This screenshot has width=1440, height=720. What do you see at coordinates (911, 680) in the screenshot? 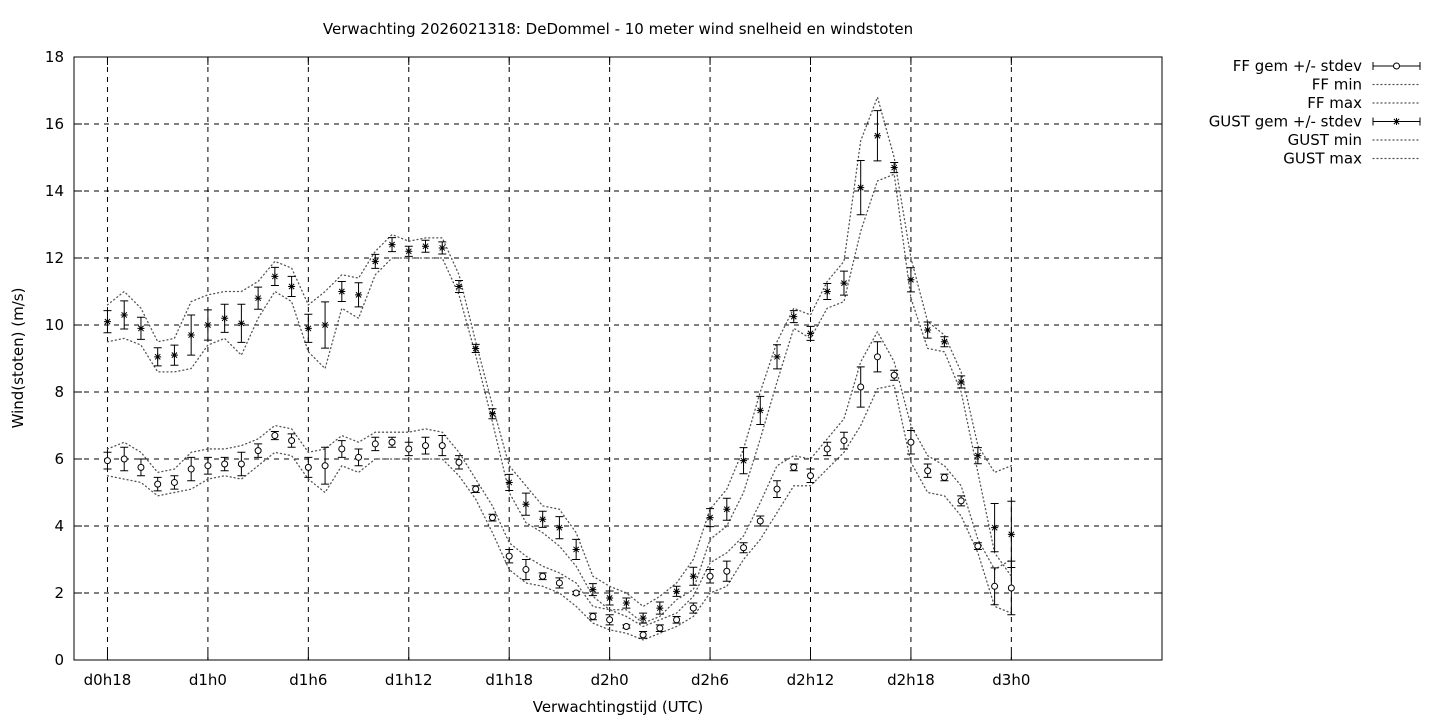
I see `x-tick-label: d2h18` at bounding box center [911, 680].